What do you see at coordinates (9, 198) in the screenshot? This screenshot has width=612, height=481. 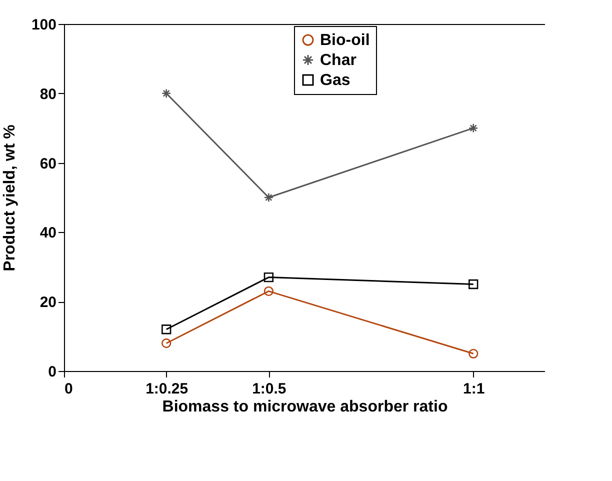 I see `y-axis-title: Product yield, wt %` at bounding box center [9, 198].